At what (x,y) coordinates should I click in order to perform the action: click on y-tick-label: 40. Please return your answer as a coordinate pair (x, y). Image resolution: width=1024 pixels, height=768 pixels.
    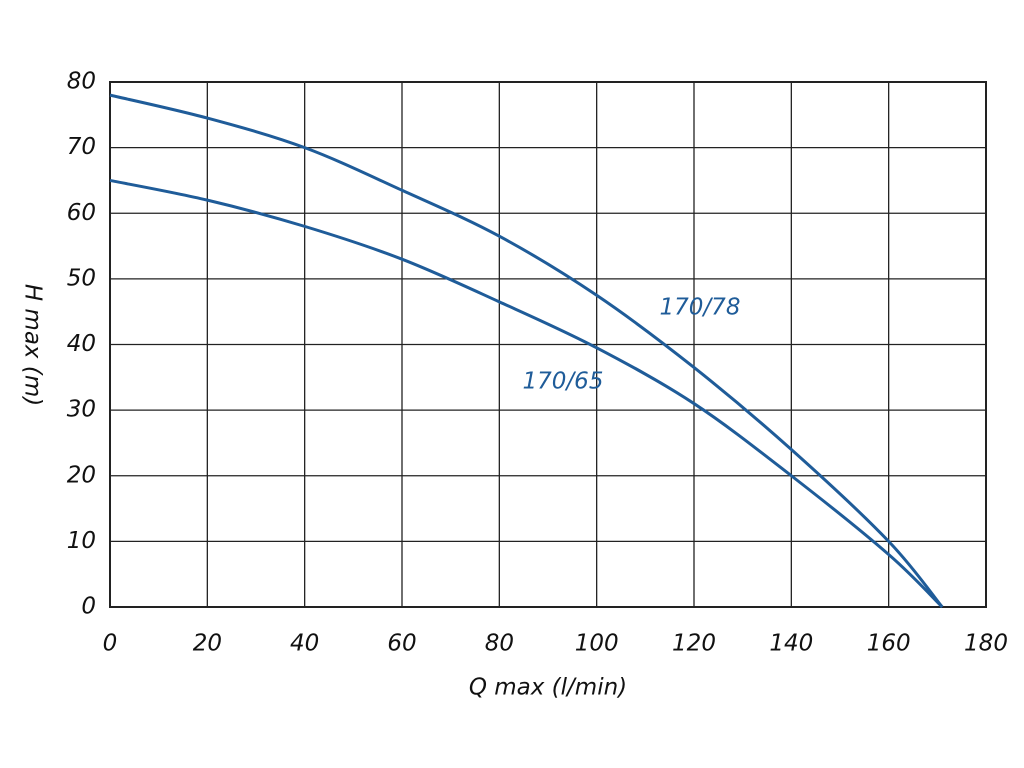
    Looking at the image, I should click on (81, 344).